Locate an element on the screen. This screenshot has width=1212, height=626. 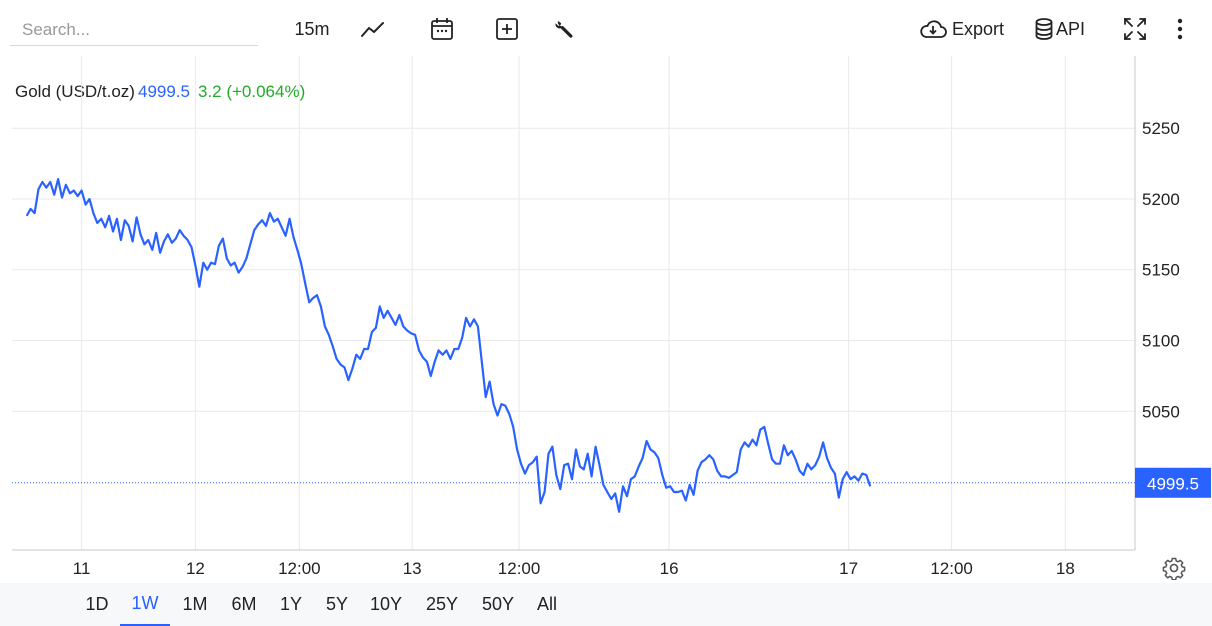
y-tick-label: 5200 is located at coordinates (1161, 199).